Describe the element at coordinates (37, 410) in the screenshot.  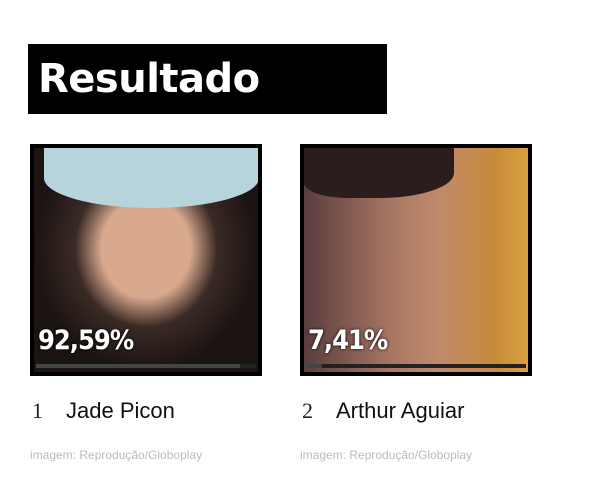
I see `rank: 1` at that location.